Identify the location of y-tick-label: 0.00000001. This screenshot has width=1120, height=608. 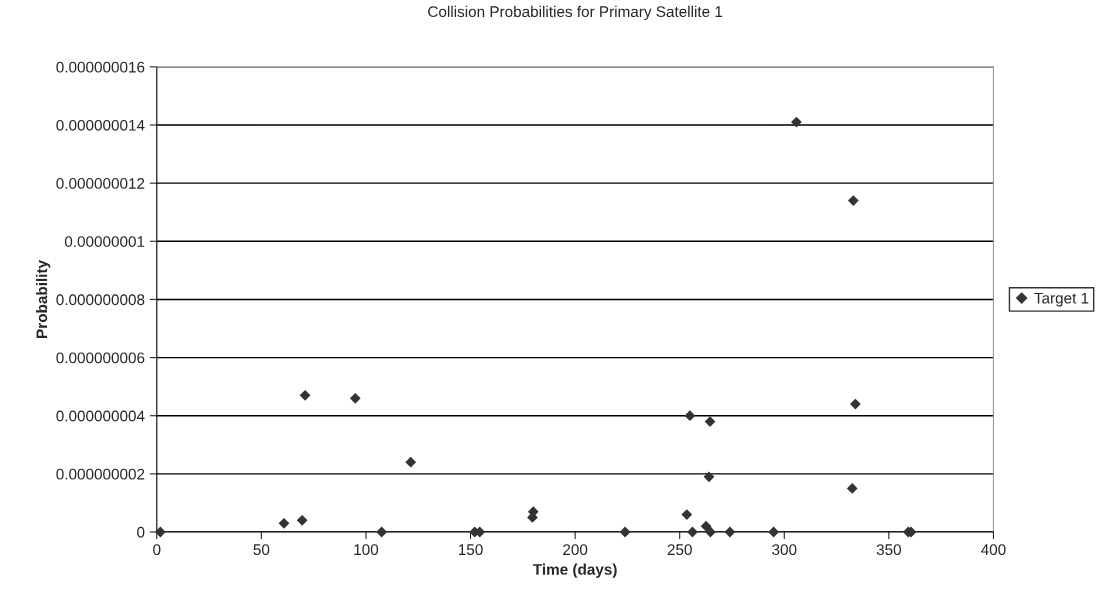
(104, 241).